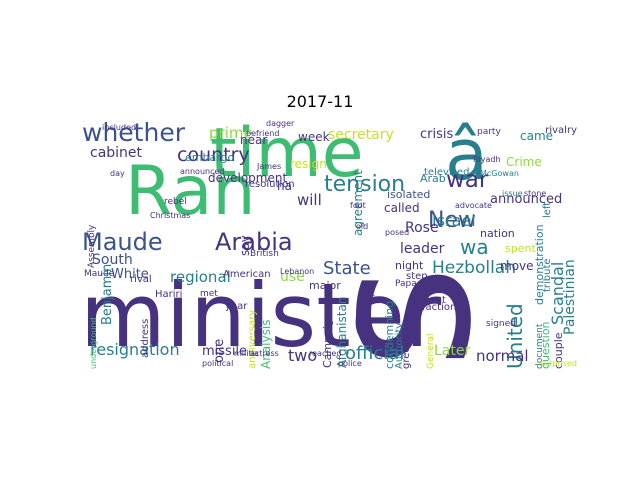 The height and width of the screenshot is (480, 640). Describe the element at coordinates (119, 127) in the screenshot. I see `word-included: included` at that location.